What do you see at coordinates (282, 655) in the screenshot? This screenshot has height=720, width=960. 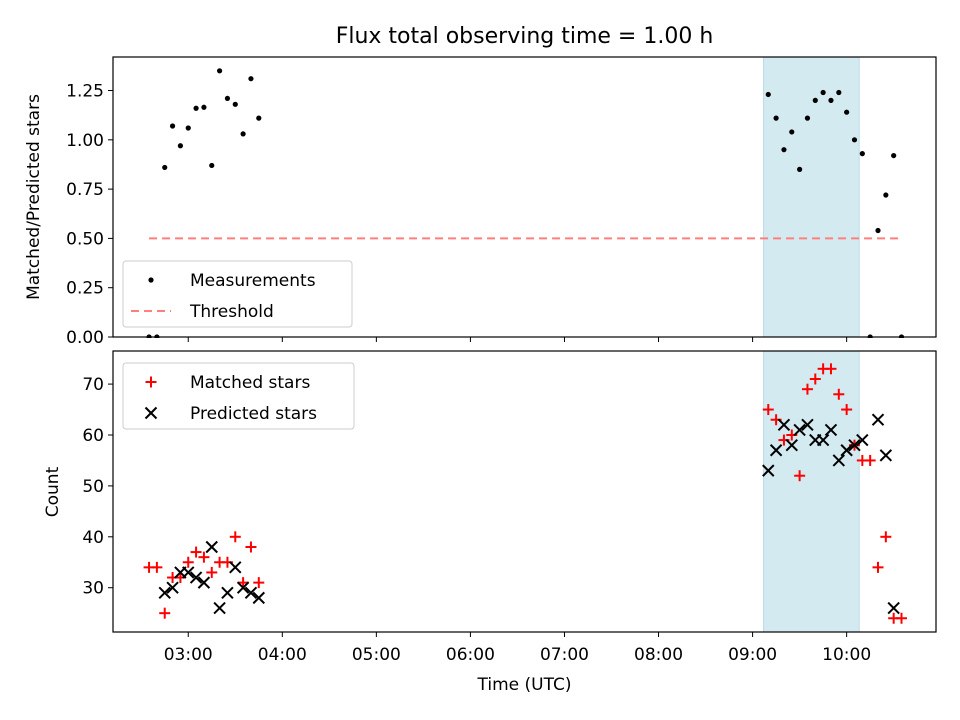 I see `x-tick-label: 04:00` at bounding box center [282, 655].